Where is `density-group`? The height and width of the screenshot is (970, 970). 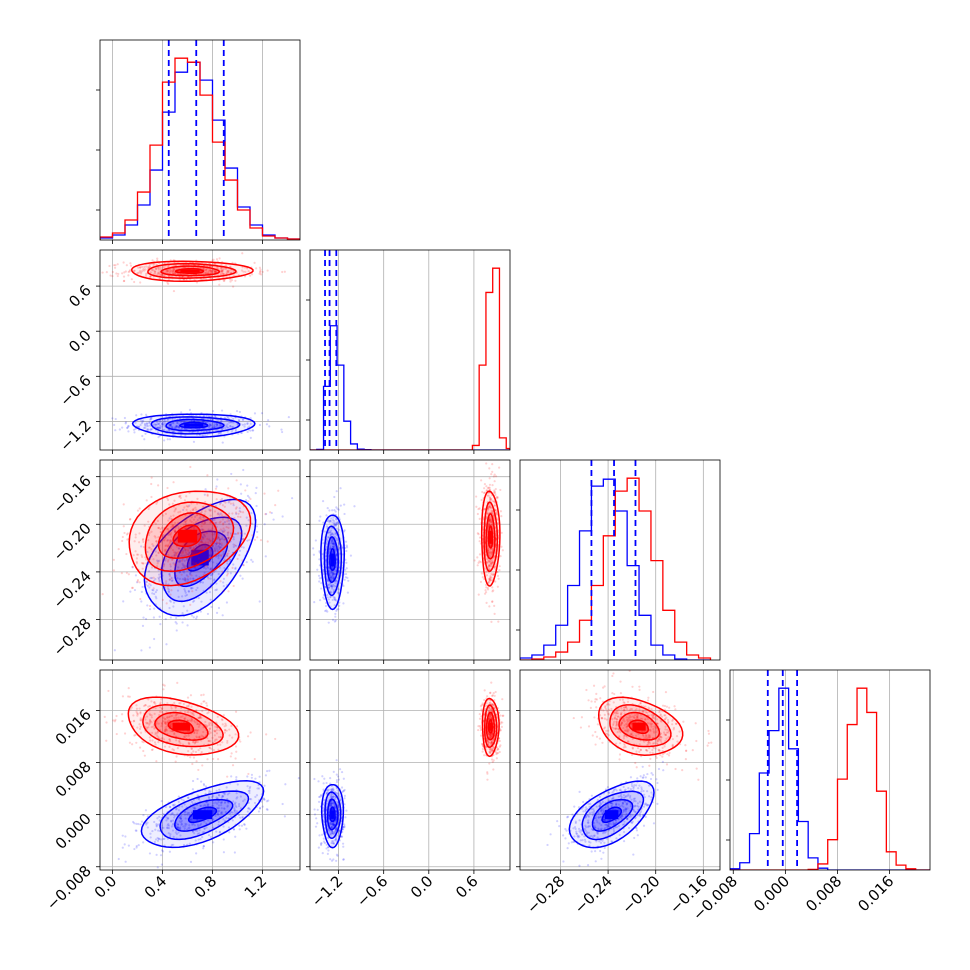 density-group is located at coordinates (201, 775).